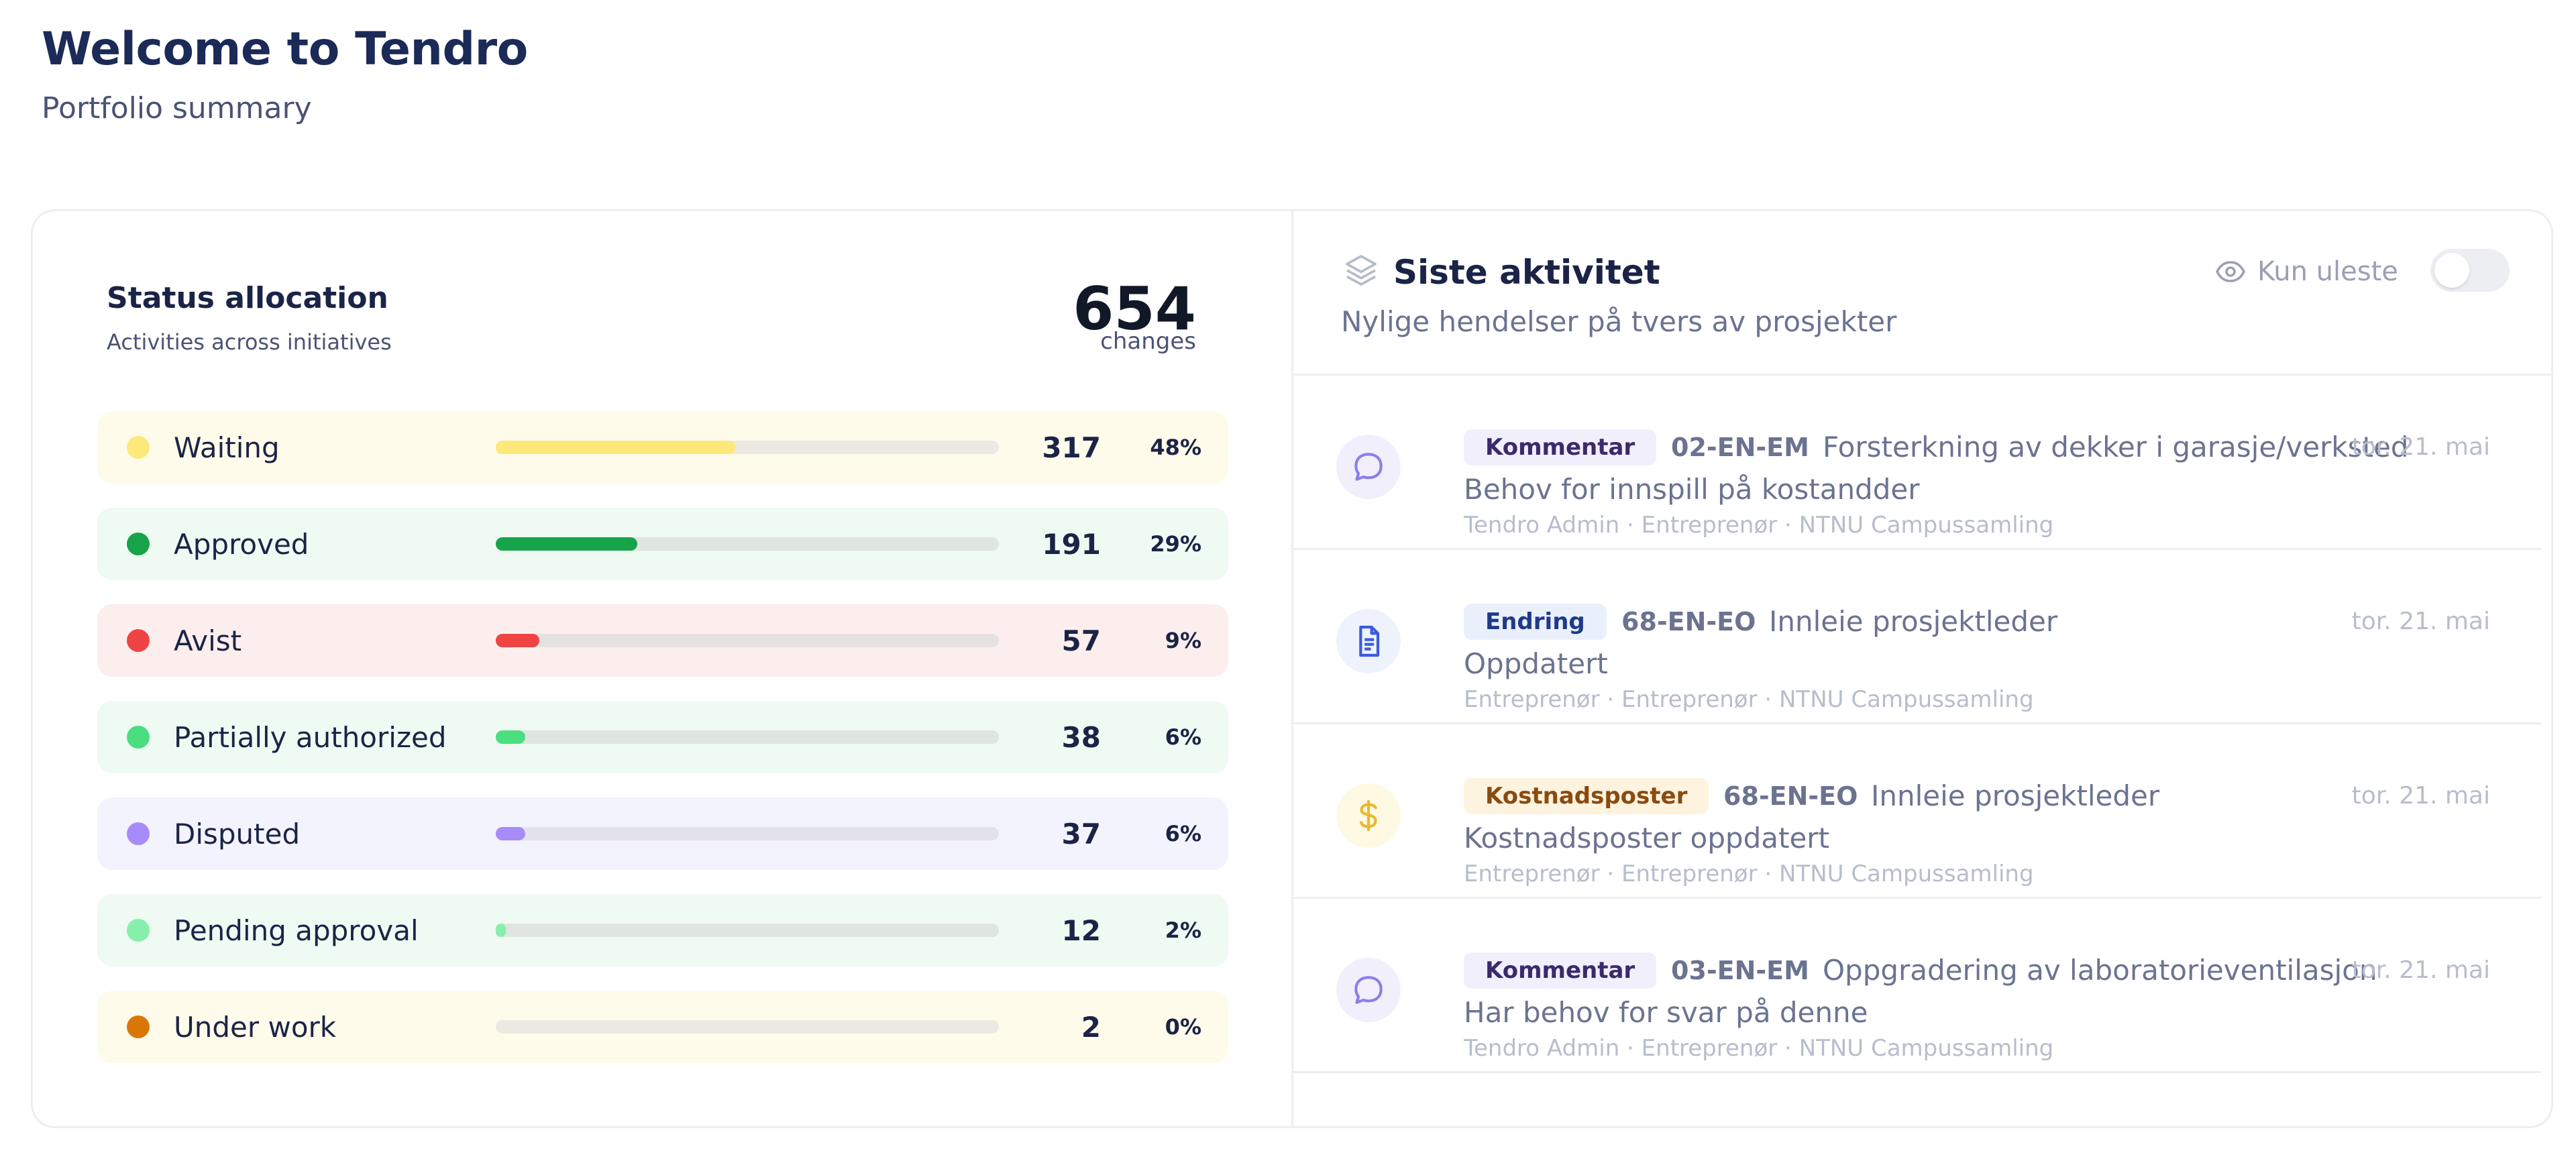  I want to click on status-label: Partially authorized, so click(310, 737).